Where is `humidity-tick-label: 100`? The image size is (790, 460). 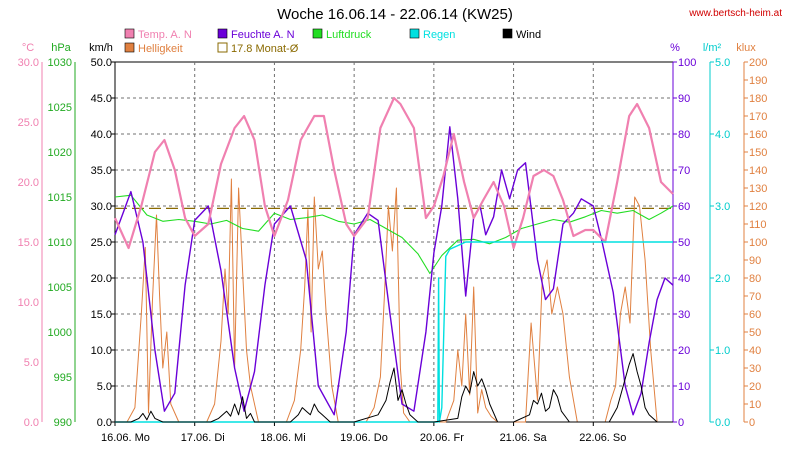 humidity-tick-label: 100 is located at coordinates (687, 63).